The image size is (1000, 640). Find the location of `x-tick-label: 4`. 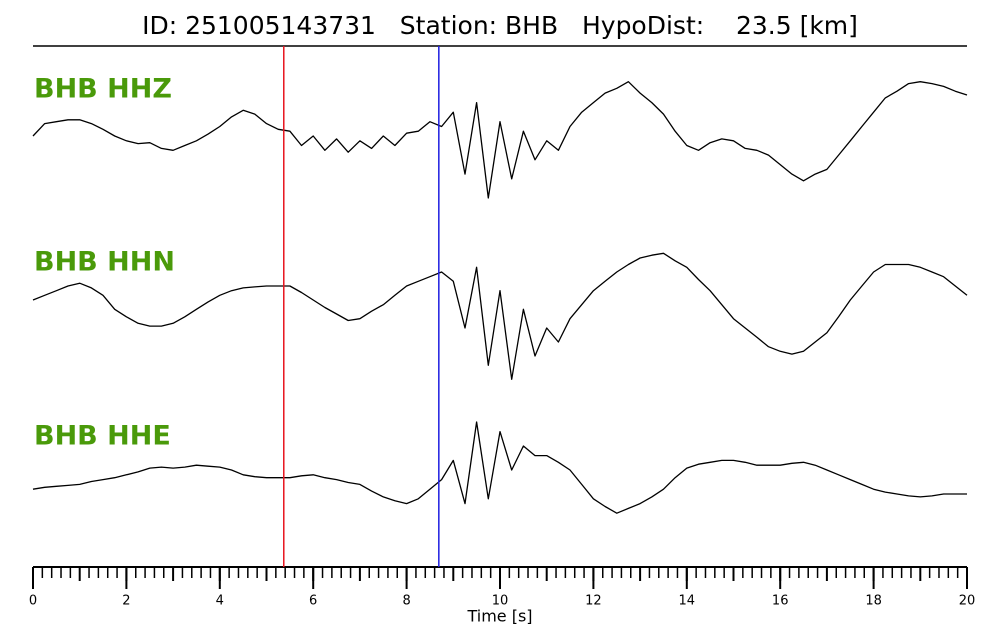

x-tick-label: 4 is located at coordinates (220, 601).